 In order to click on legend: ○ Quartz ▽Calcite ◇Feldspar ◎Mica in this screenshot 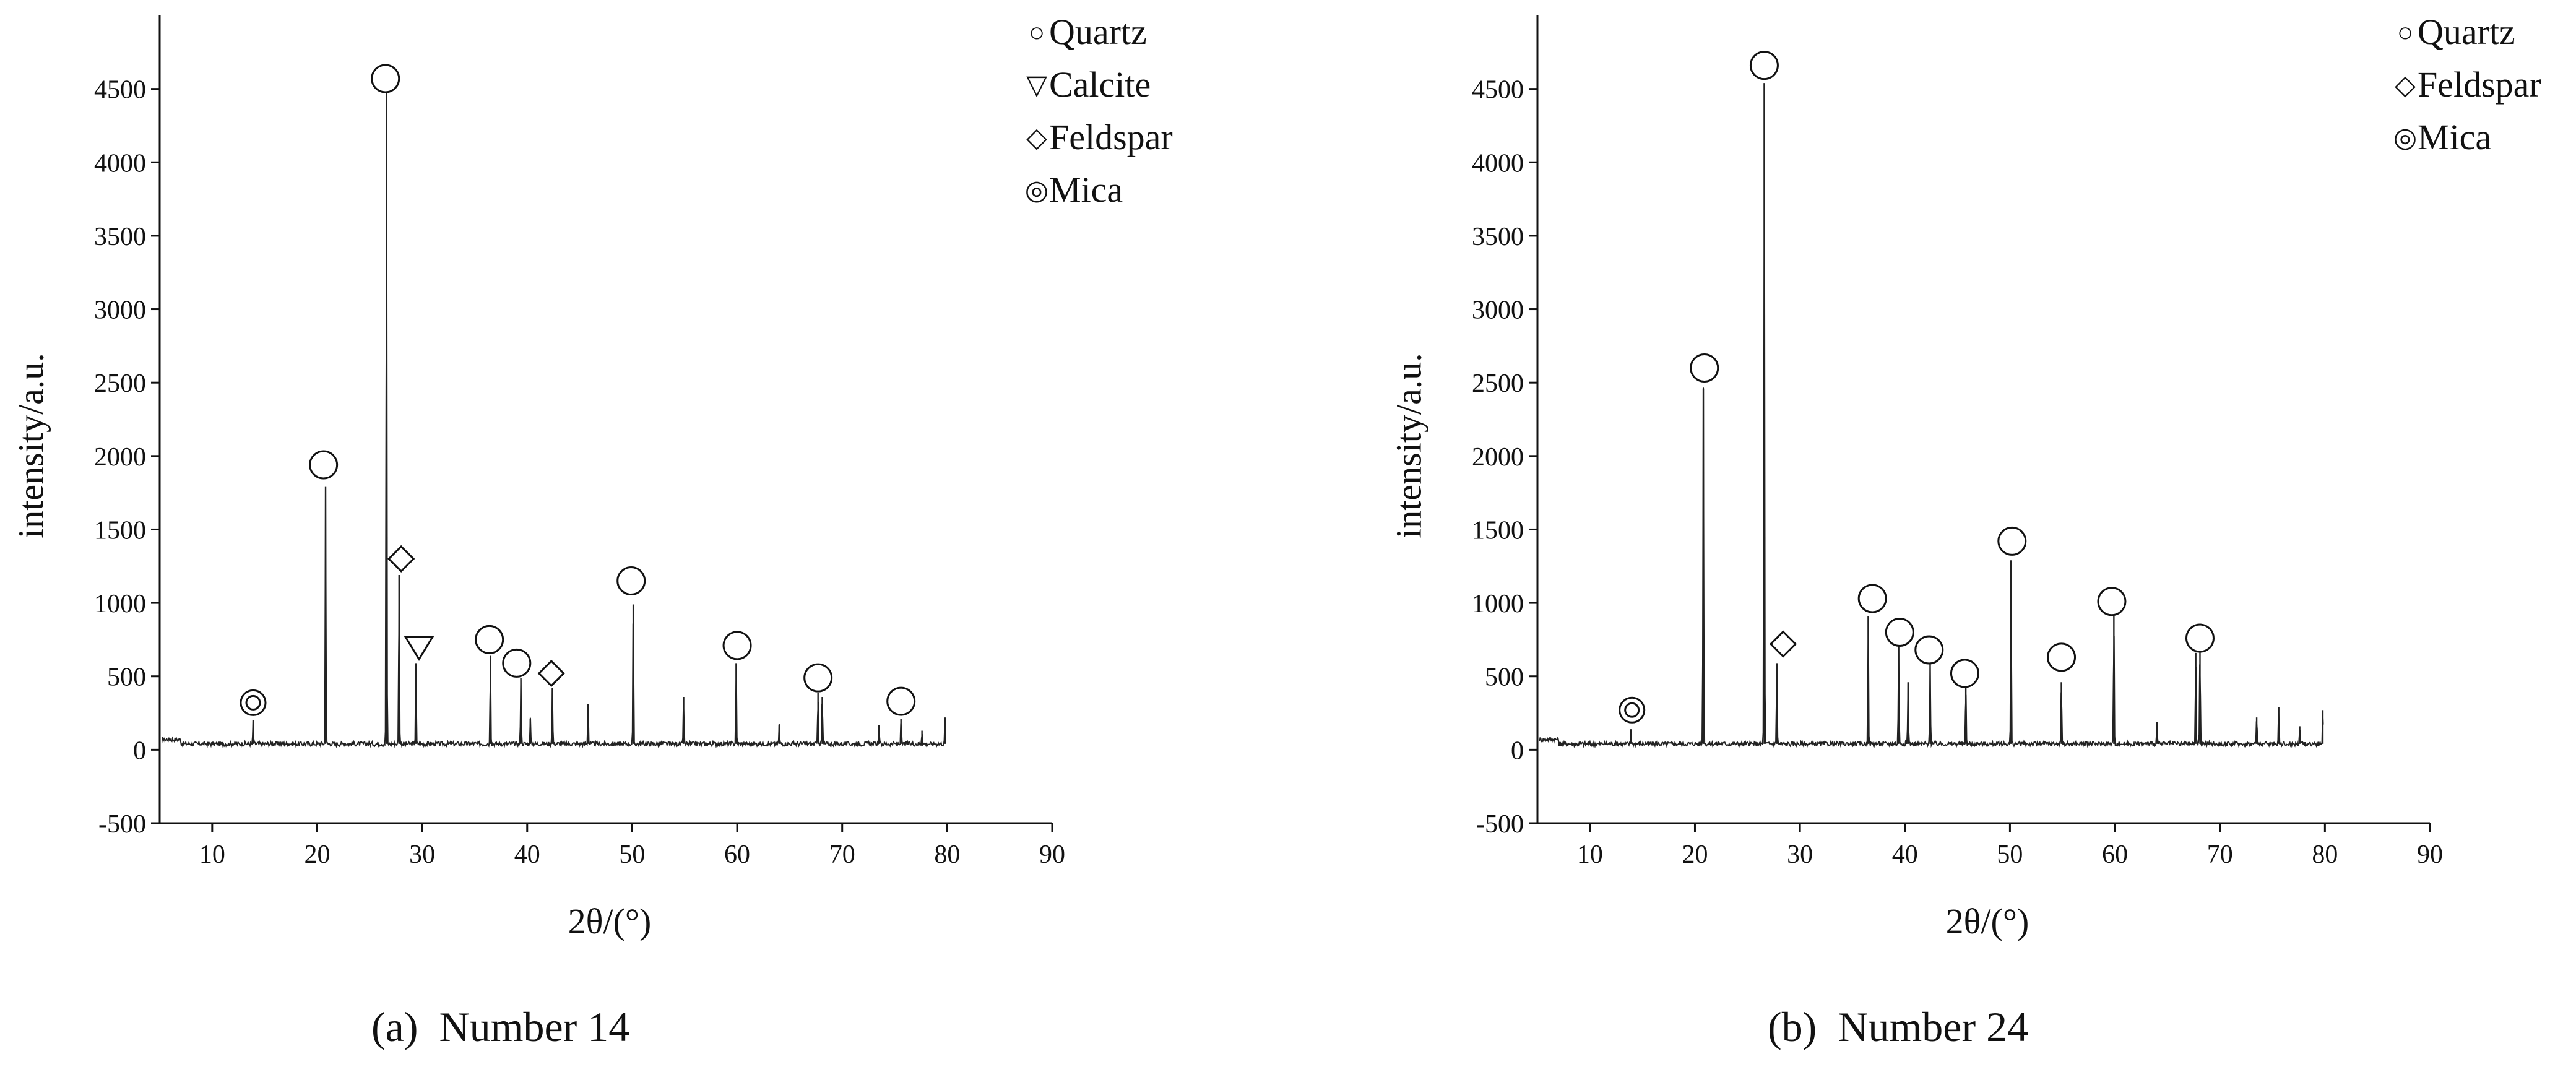, I will do `click(1098, 112)`.